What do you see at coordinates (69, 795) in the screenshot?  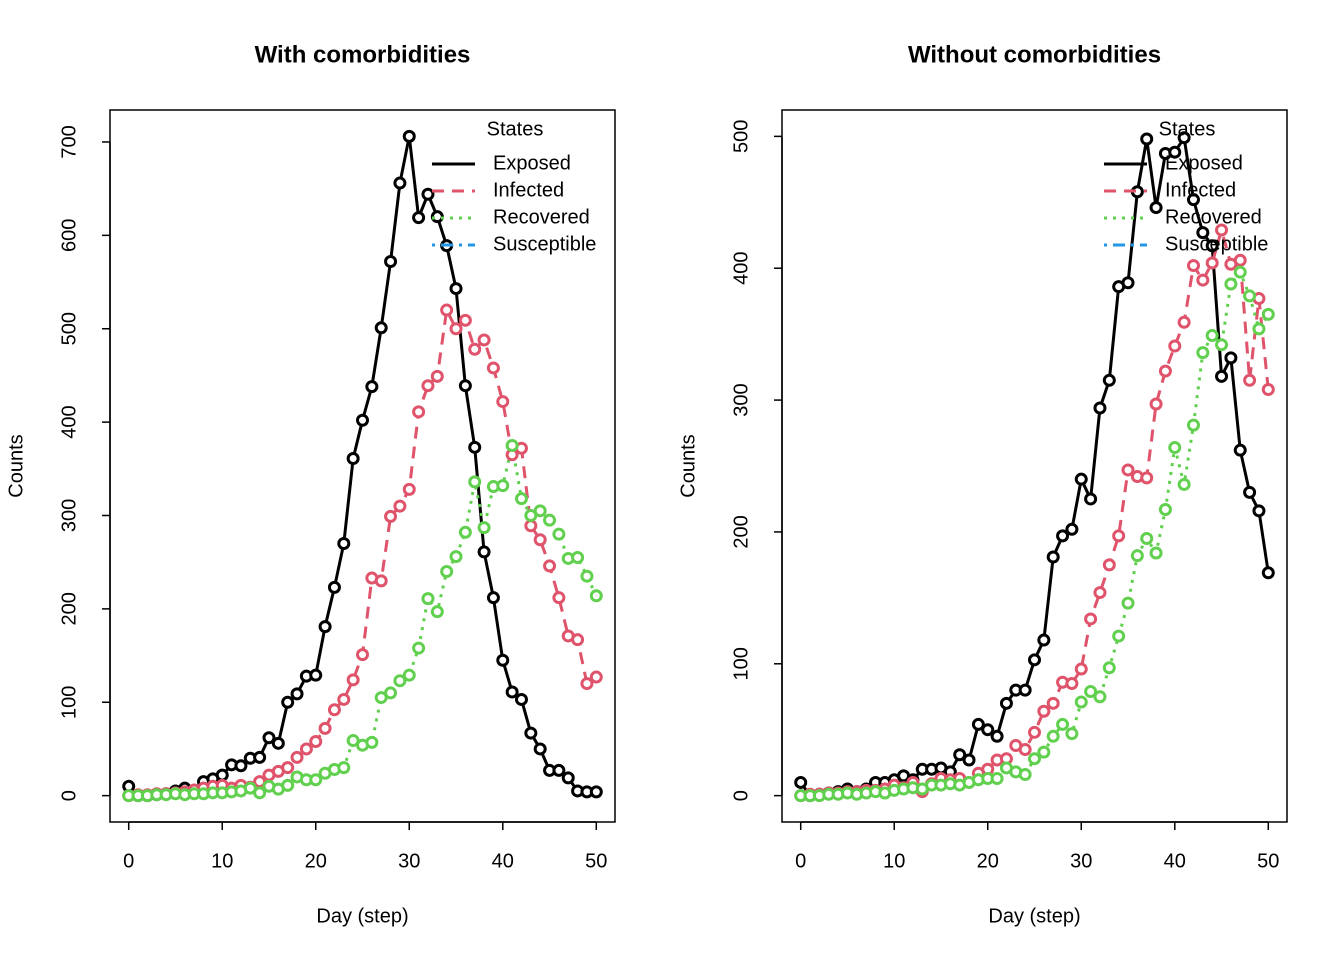 I see `y-tick-label: 0` at bounding box center [69, 795].